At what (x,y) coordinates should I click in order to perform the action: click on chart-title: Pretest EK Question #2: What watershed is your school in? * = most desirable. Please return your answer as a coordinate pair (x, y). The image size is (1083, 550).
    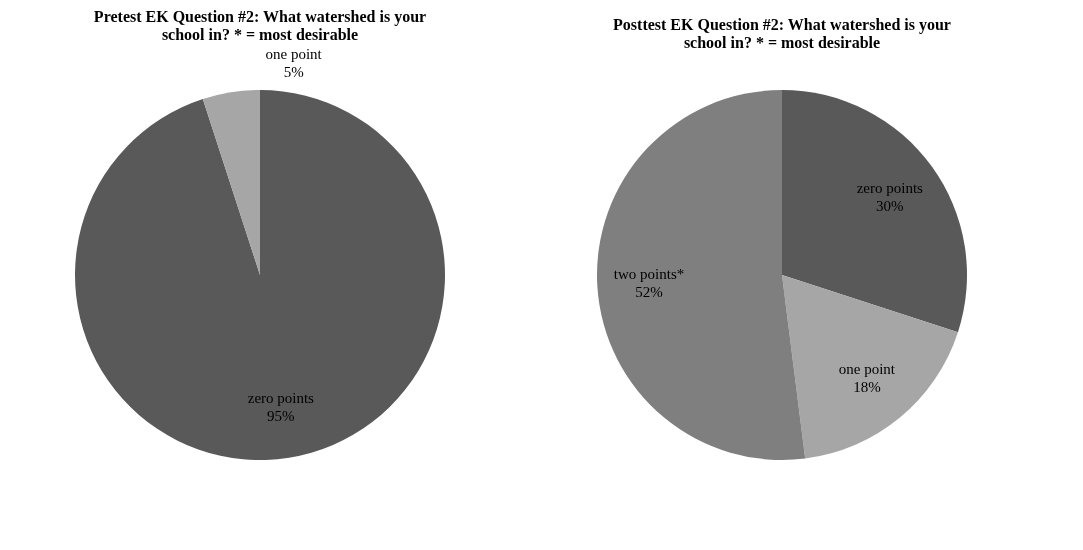
    Looking at the image, I should click on (260, 25).